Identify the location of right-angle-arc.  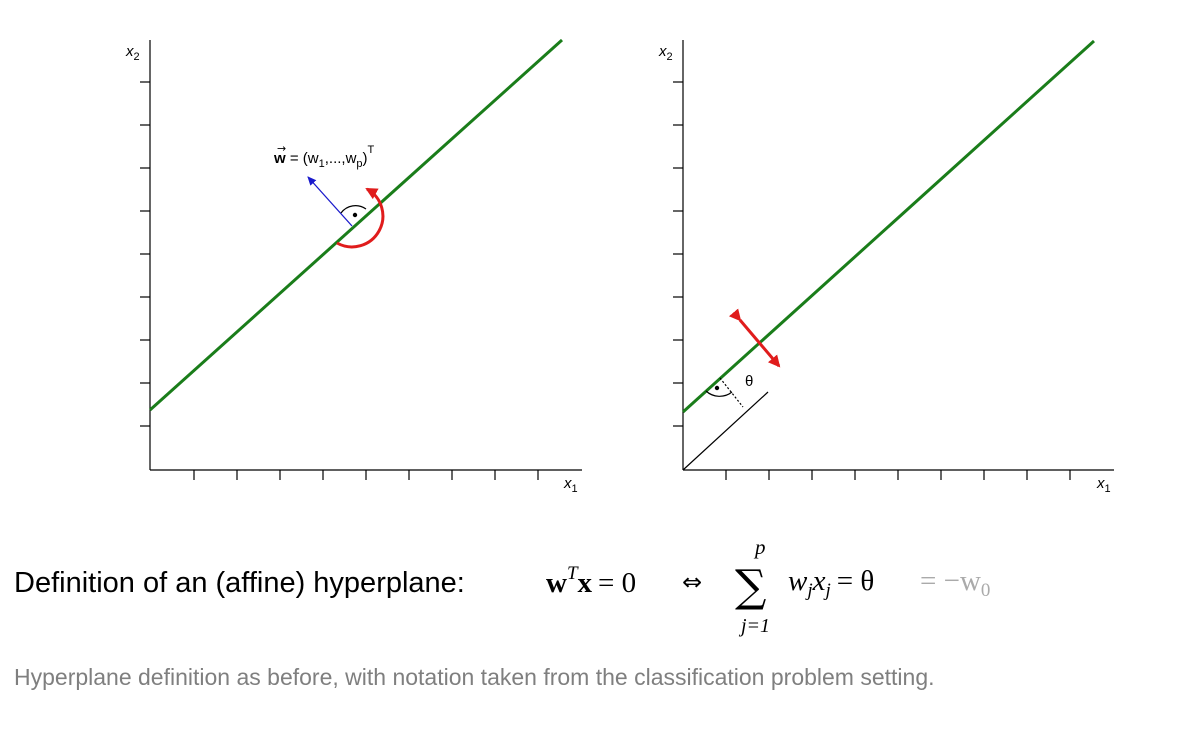
(719, 393).